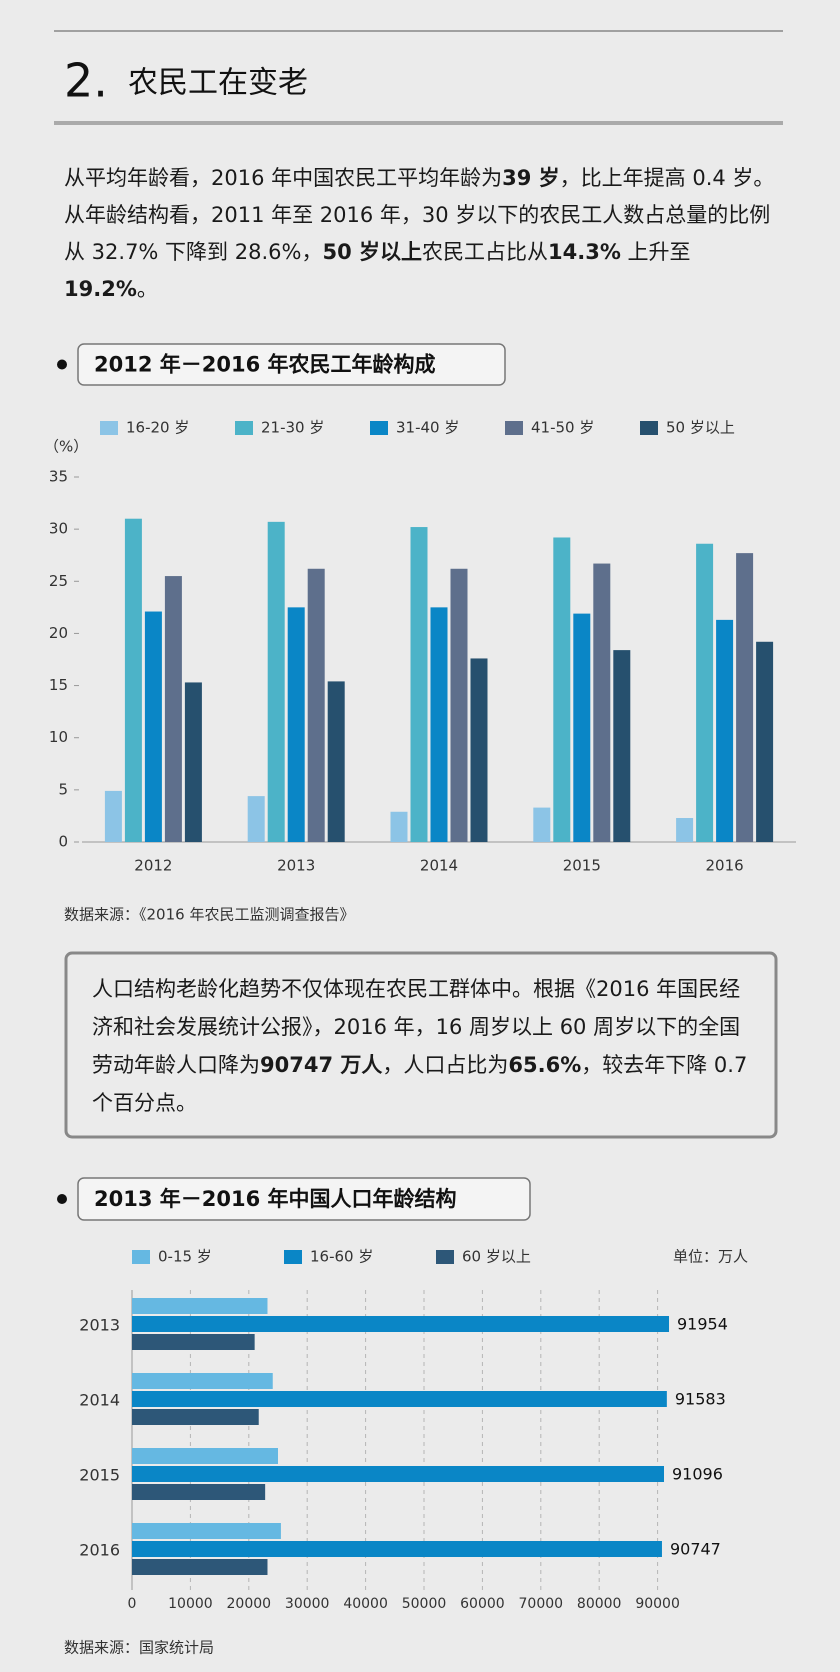 The height and width of the screenshot is (1672, 840). I want to click on bold-text: 14.3%, so click(584, 252).